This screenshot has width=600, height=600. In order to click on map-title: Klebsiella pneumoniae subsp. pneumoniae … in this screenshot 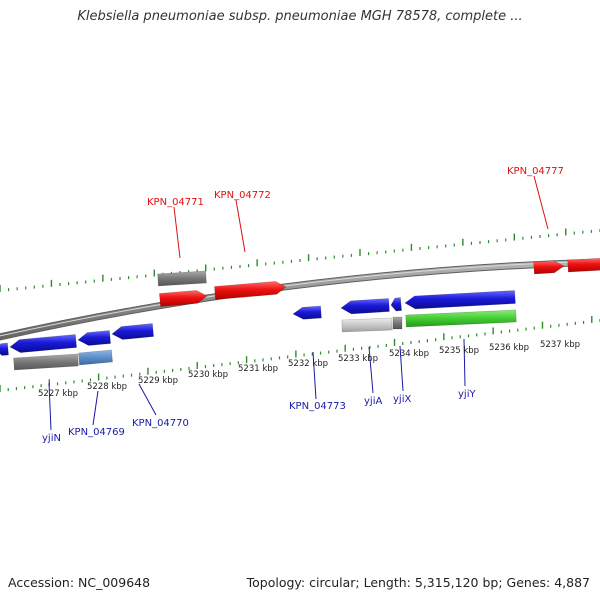, I will do `click(300, 16)`.